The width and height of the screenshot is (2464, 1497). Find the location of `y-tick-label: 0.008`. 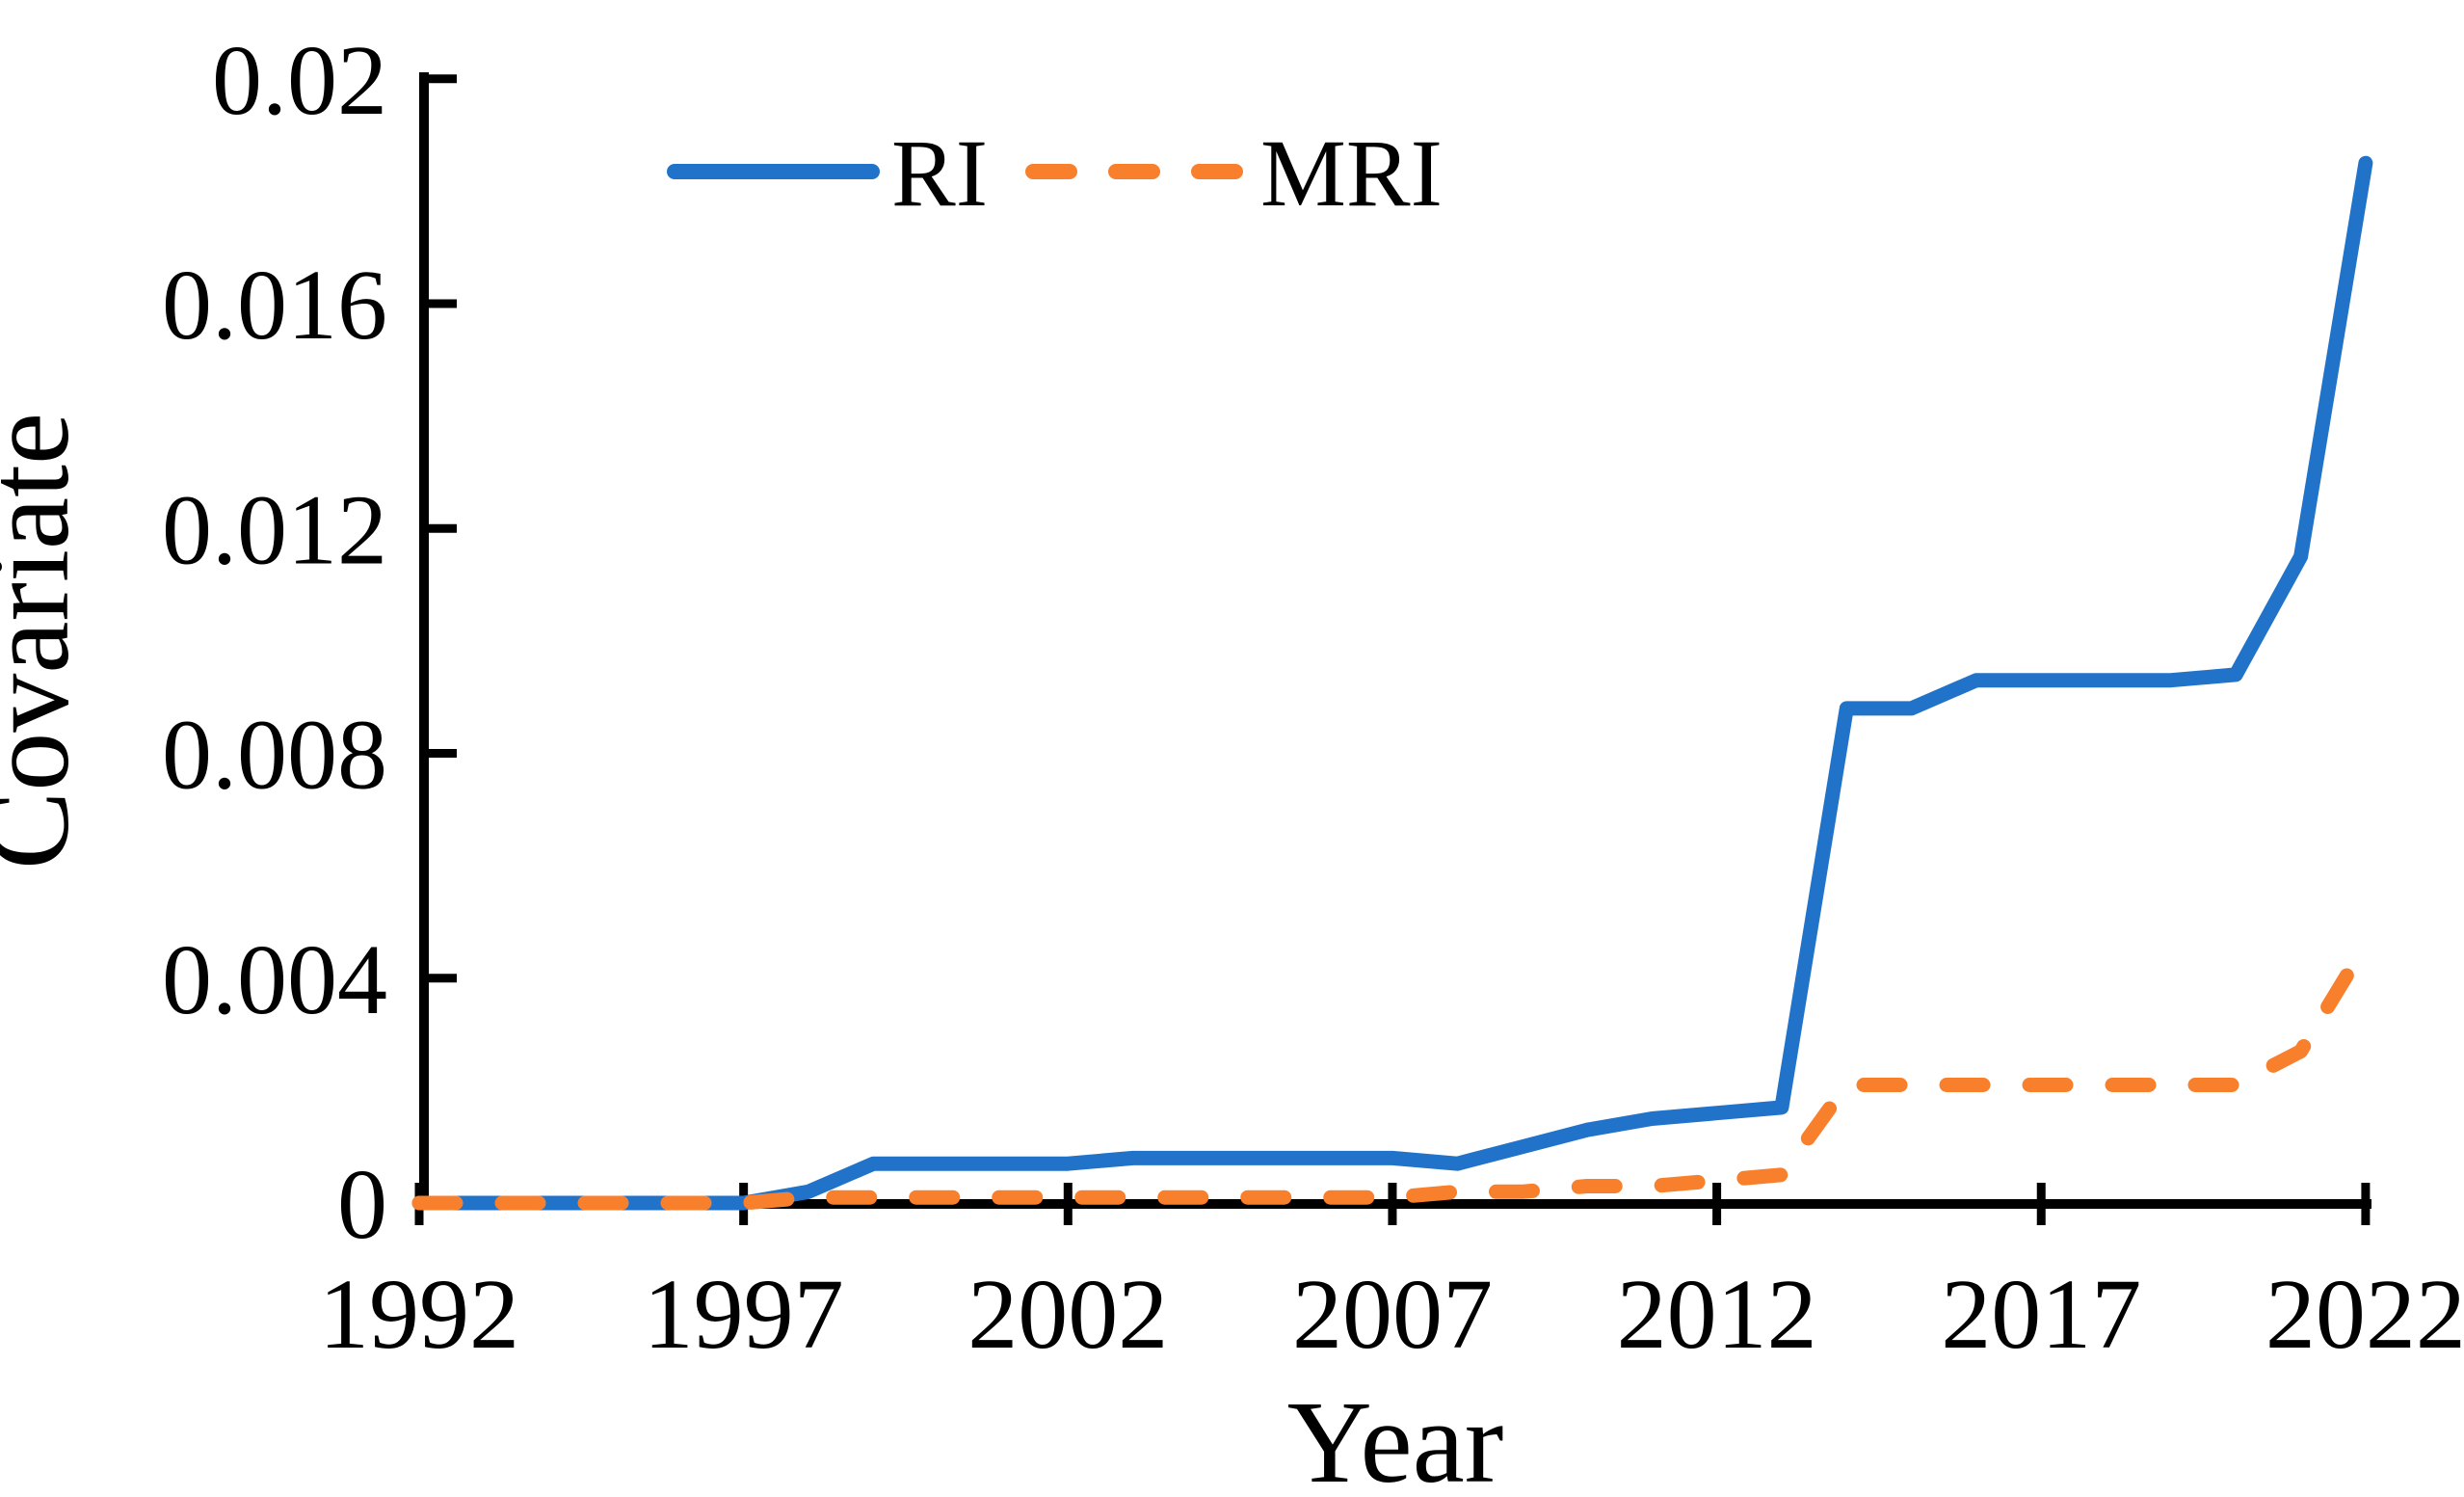

y-tick-label: 0.008 is located at coordinates (274, 755).